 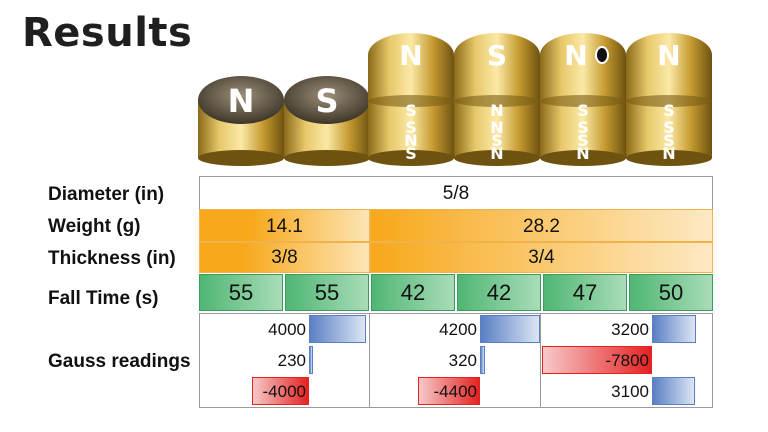 I want to click on weight-label: Weight (g), so click(x=94, y=226).